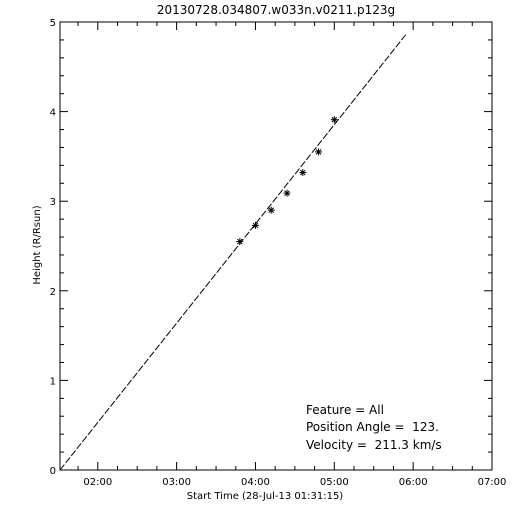 Image resolution: width=512 pixels, height=512 pixels. What do you see at coordinates (53, 202) in the screenshot?
I see `y-tick-label: 3` at bounding box center [53, 202].